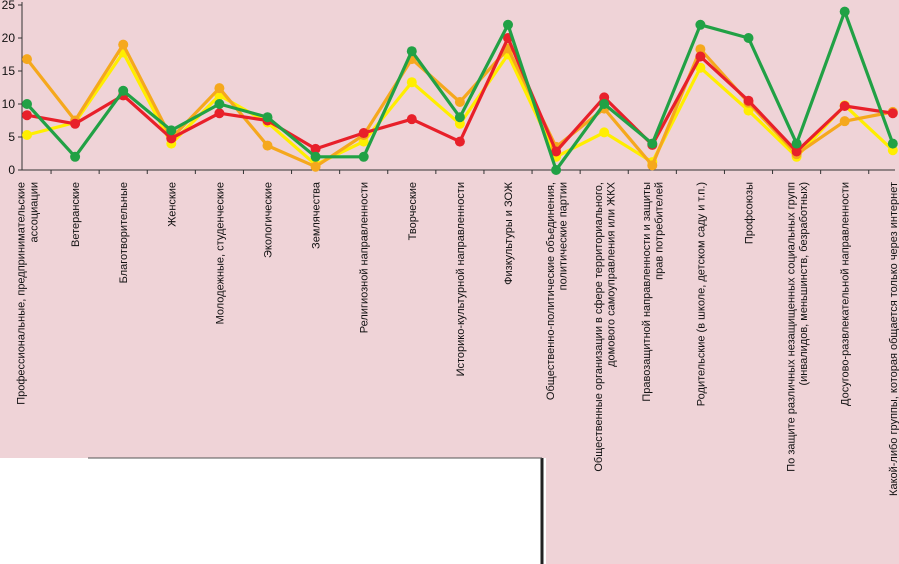  I want to click on y-tick-label: 15, so click(9, 71).